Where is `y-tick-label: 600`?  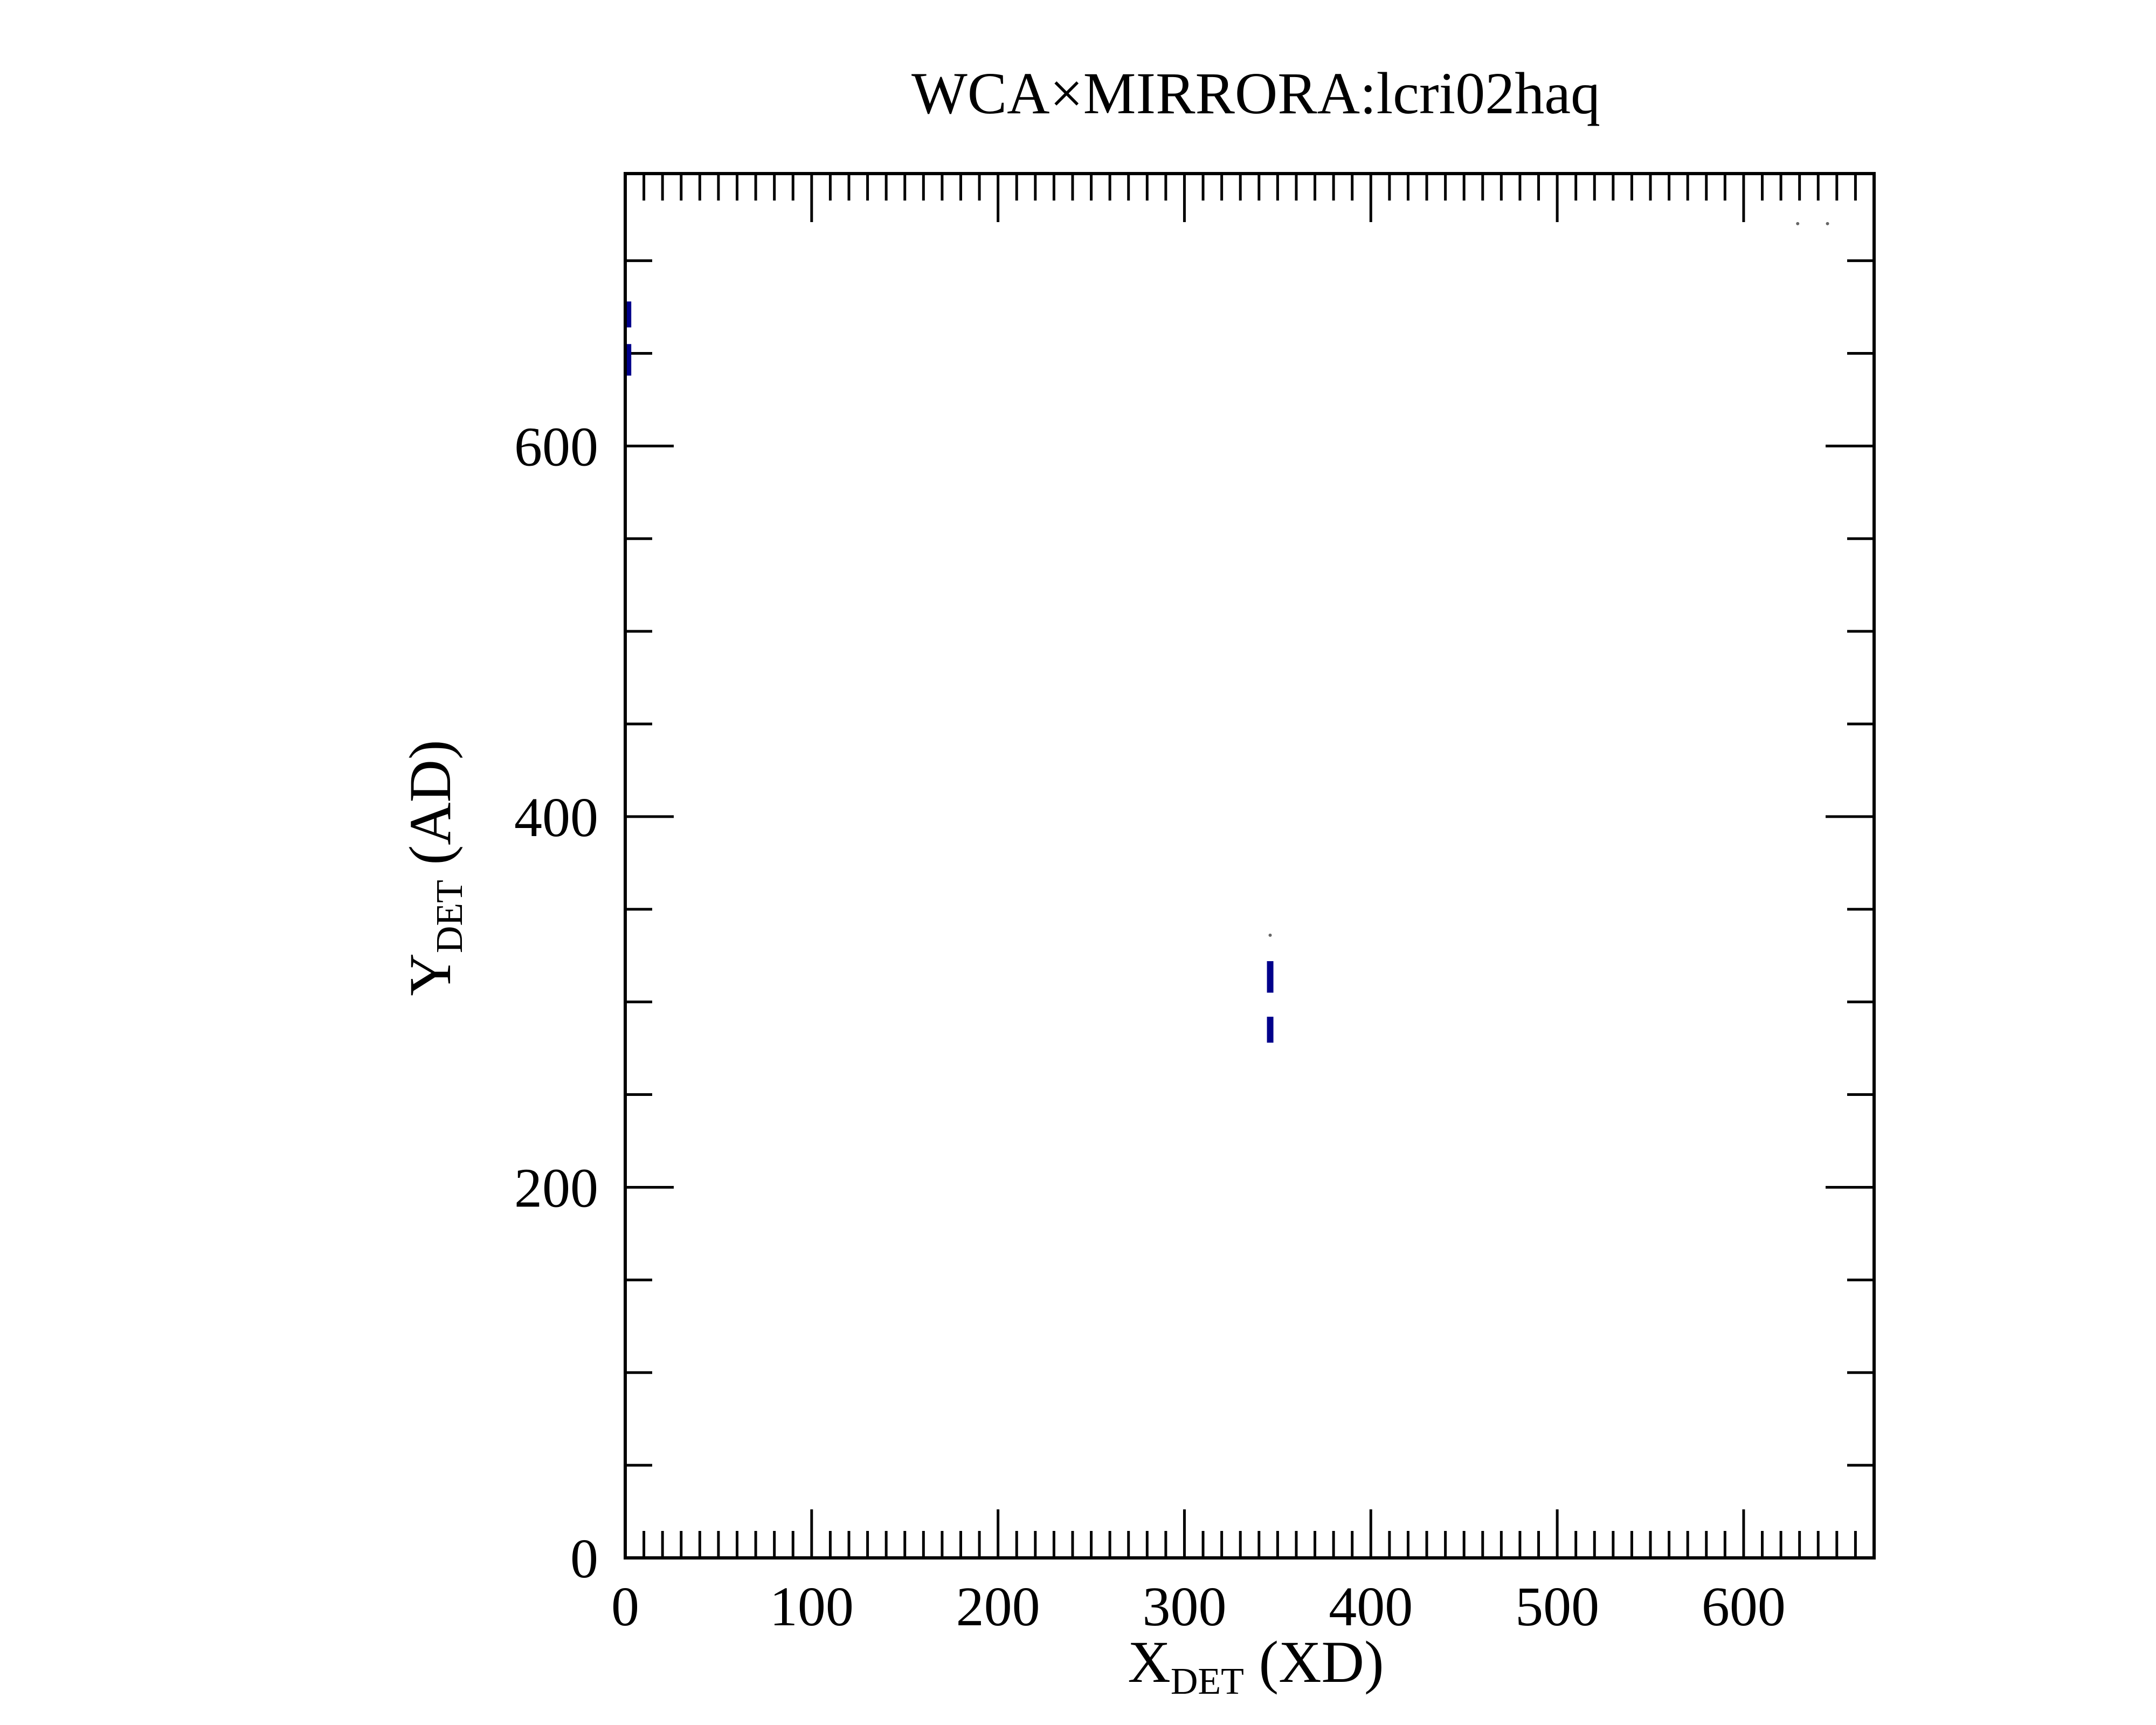 y-tick-label: 600 is located at coordinates (556, 447).